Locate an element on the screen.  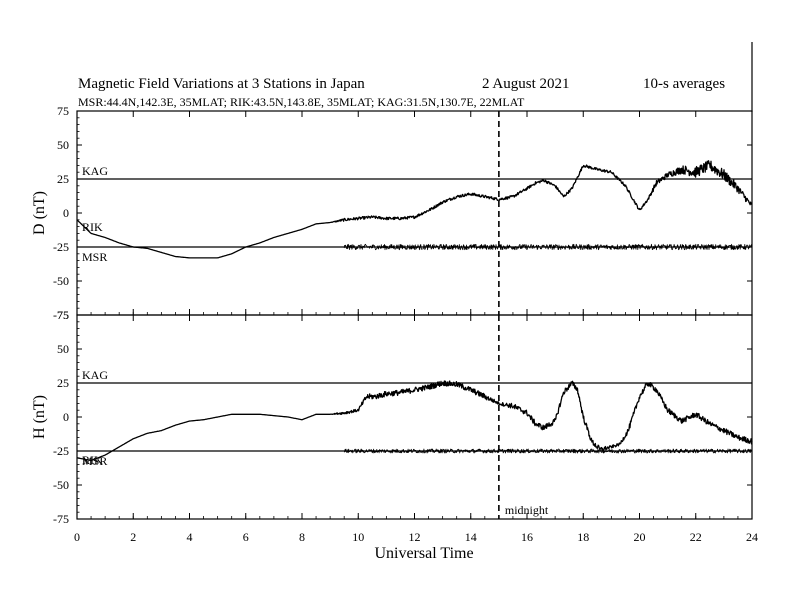
series-msr-h is located at coordinates (548, 451).